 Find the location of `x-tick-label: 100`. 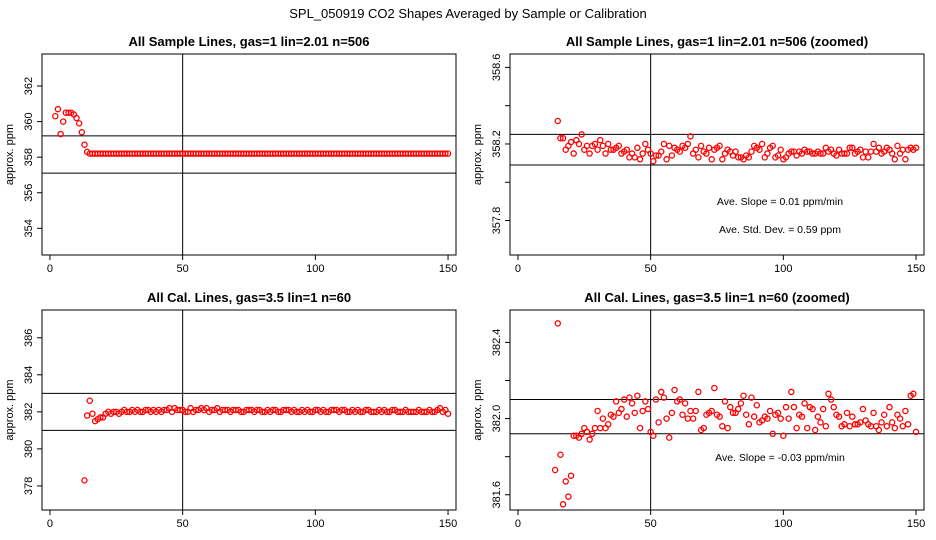

x-tick-label: 100 is located at coordinates (315, 524).